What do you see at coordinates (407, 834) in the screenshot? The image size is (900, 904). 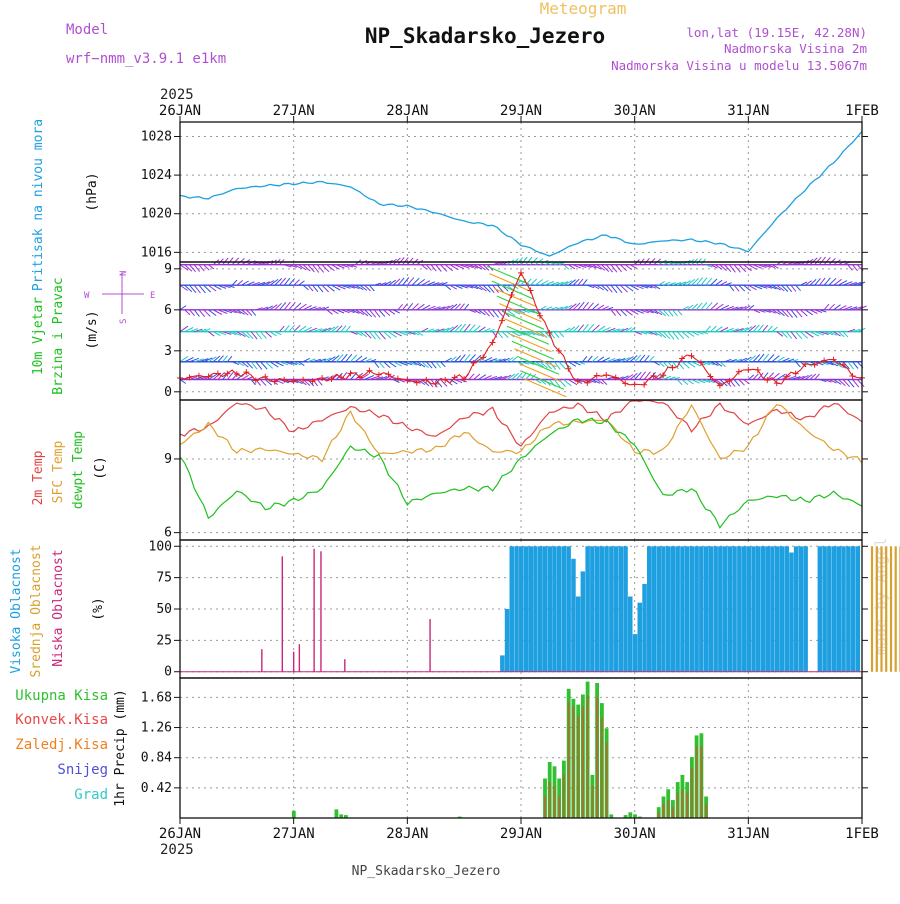 I see `x-tick-label-bottom: 28JAN` at bounding box center [407, 834].